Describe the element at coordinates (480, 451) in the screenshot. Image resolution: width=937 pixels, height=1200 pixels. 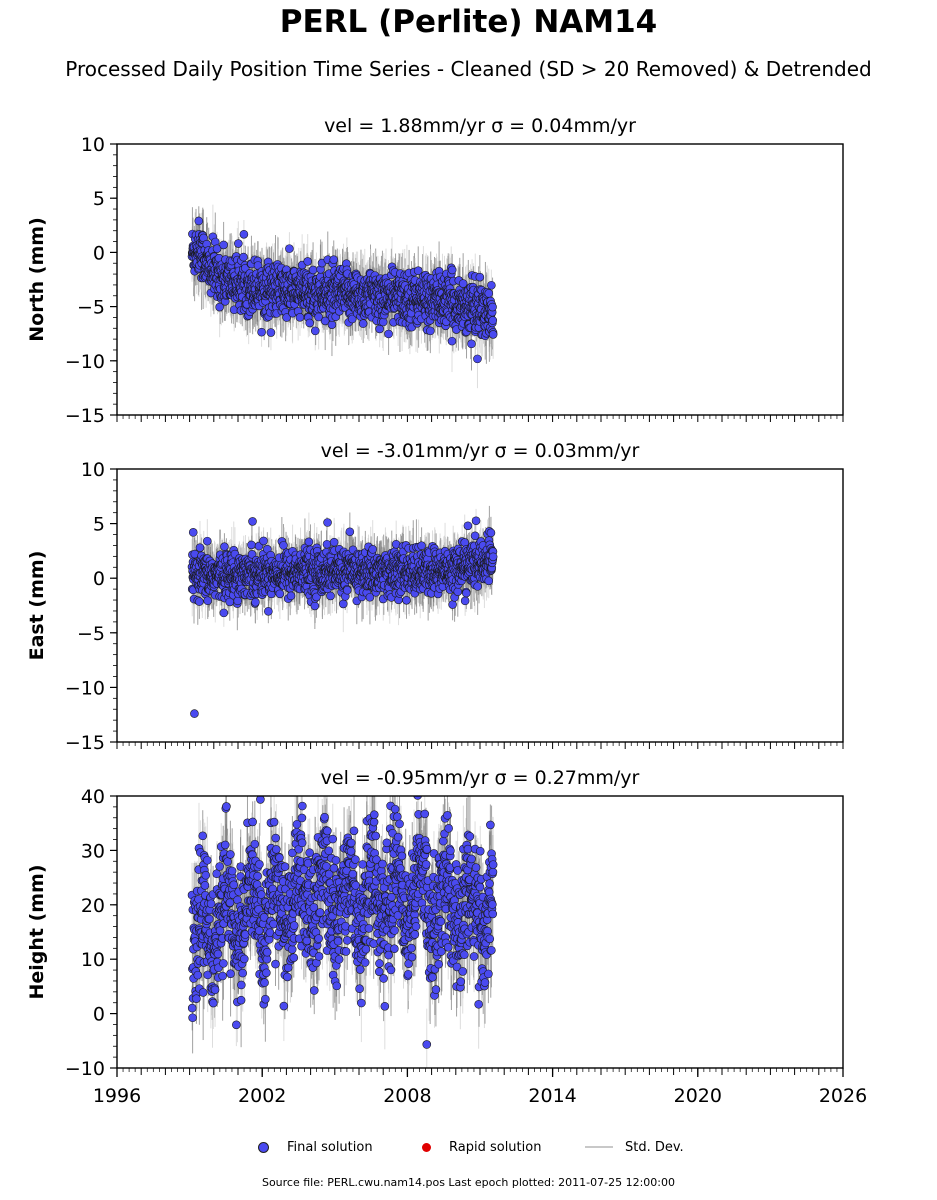
I see `panel-title: vel = -3.01mm/yr σ = 0.03mm/yr` at that location.